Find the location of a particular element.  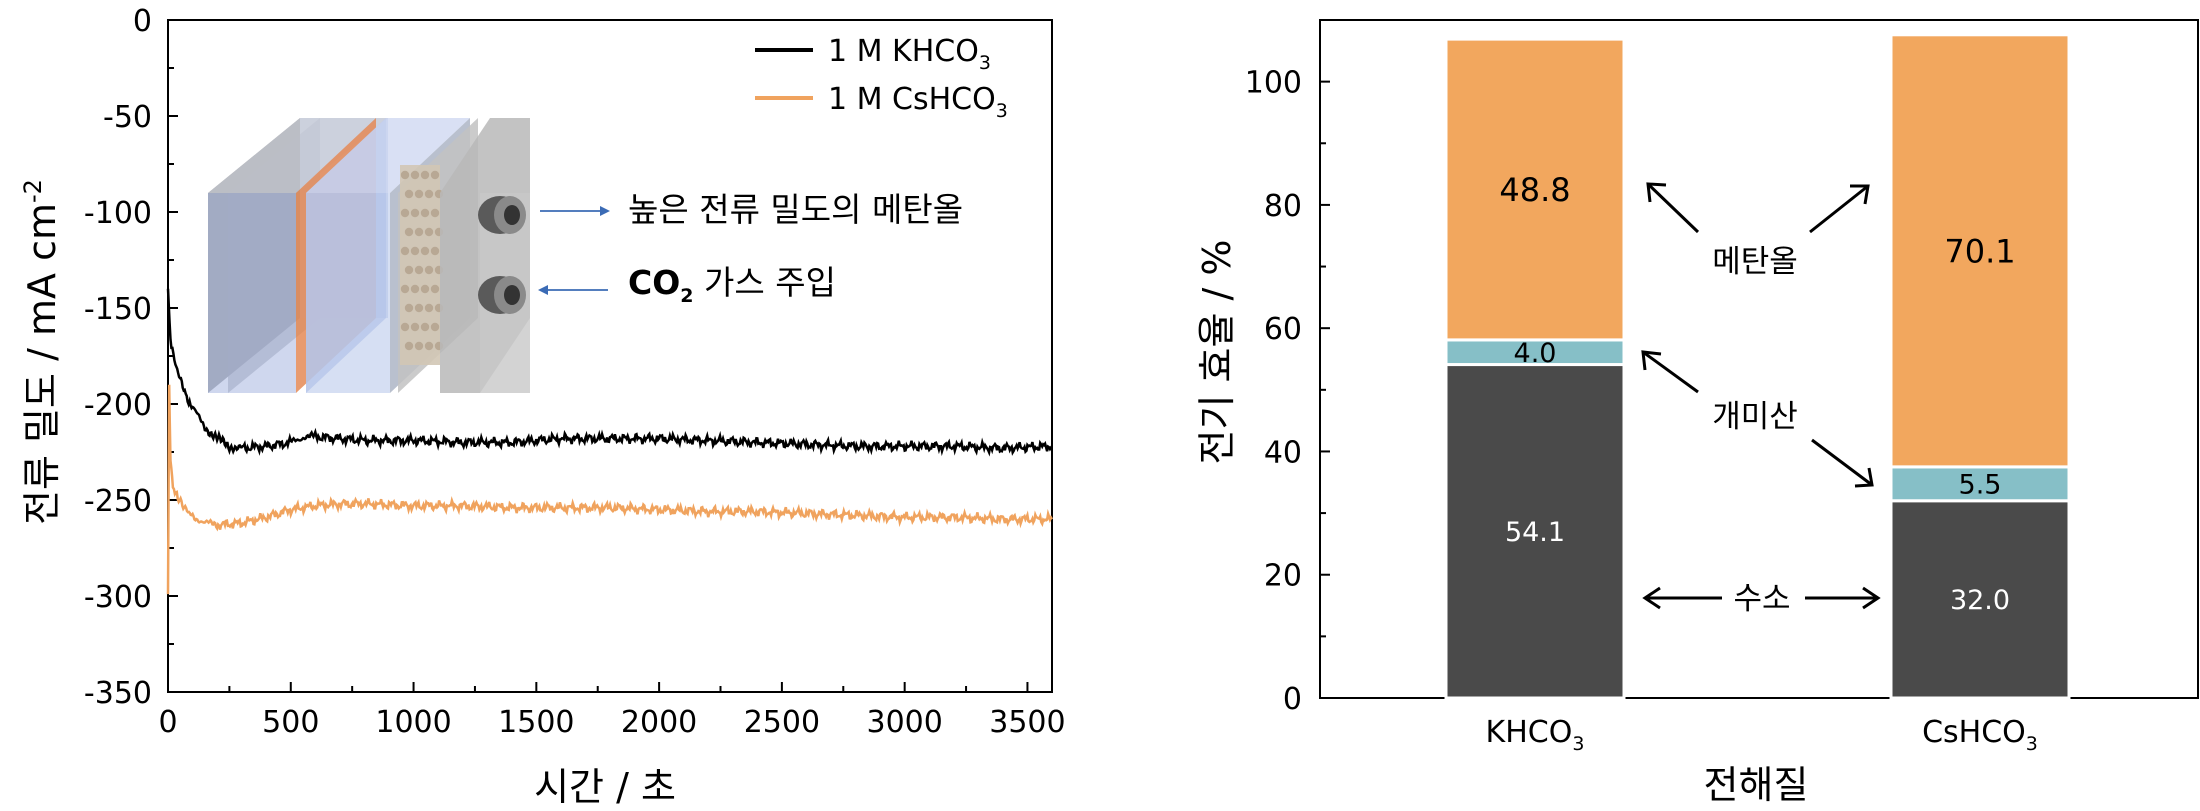

x-tick-label-left: 2000 is located at coordinates (659, 722).